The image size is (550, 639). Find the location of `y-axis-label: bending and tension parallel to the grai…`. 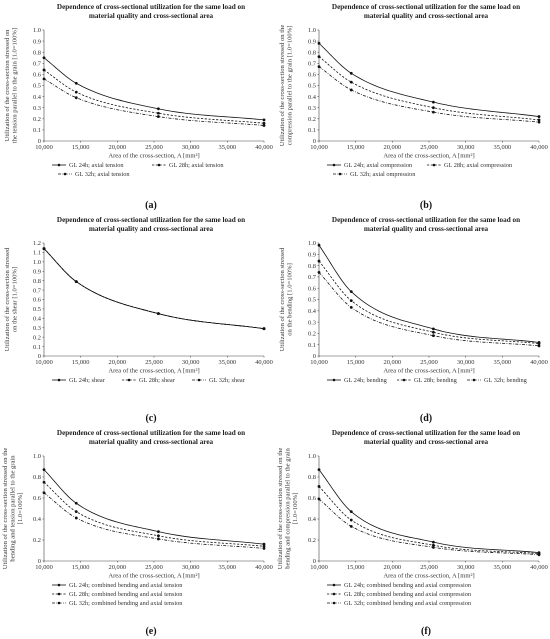

y-axis-label: bending and tension parallel to the grai… is located at coordinates (13, 508).